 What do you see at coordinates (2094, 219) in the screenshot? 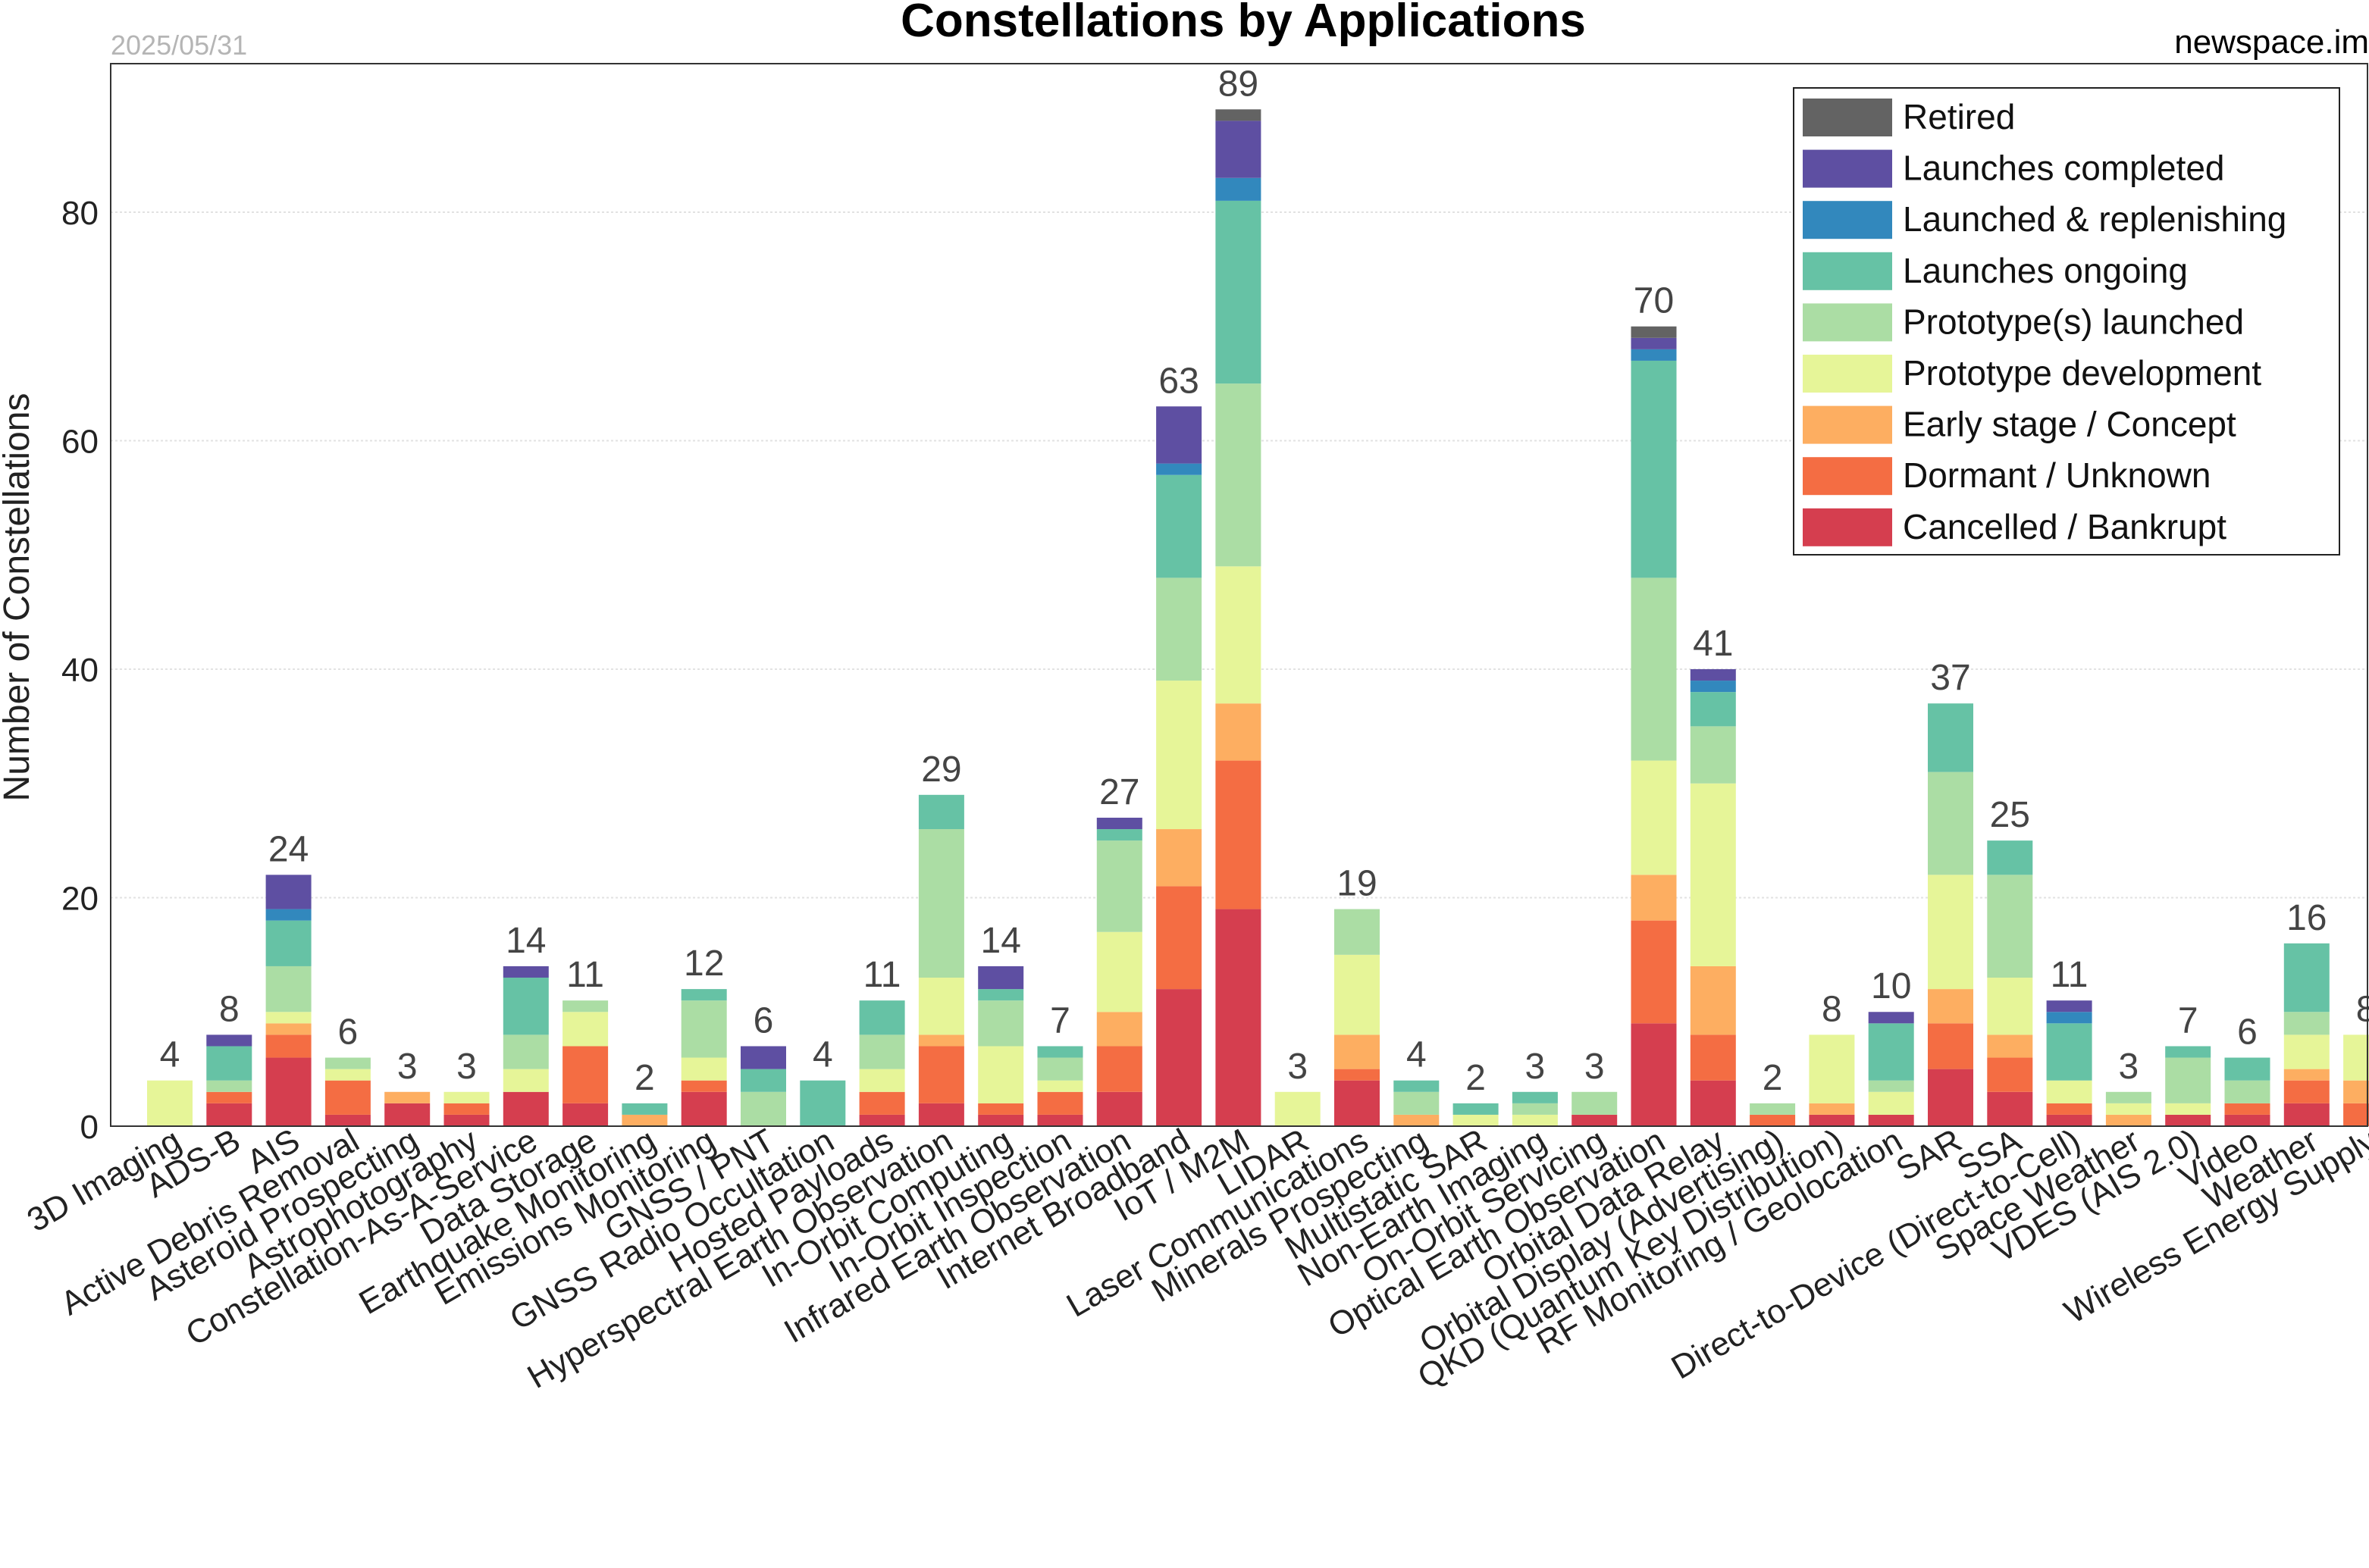
I see `legend-label: Launched & replenishing` at bounding box center [2094, 219].